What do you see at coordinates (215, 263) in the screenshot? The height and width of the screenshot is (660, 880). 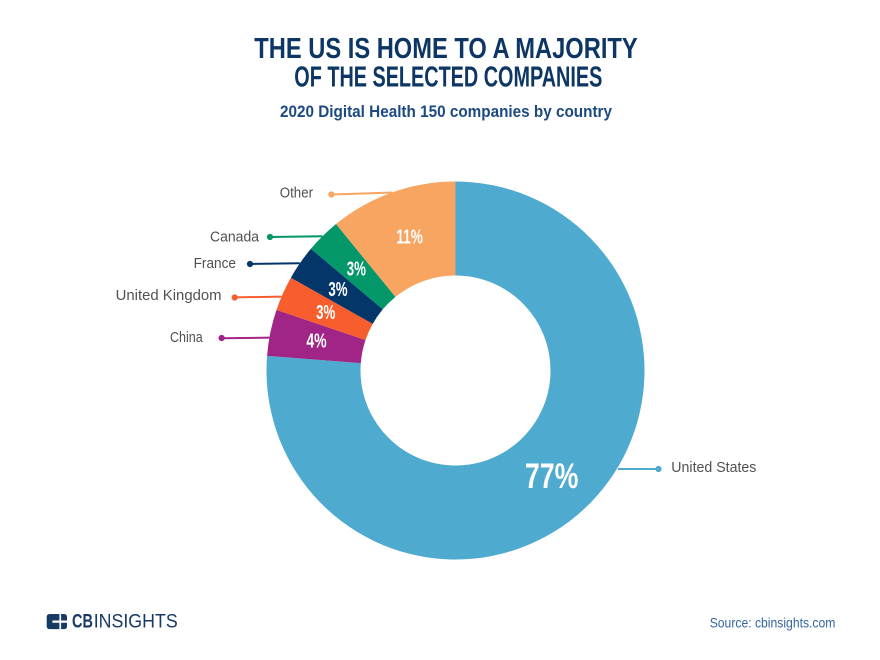 I see `svg-text: France` at bounding box center [215, 263].